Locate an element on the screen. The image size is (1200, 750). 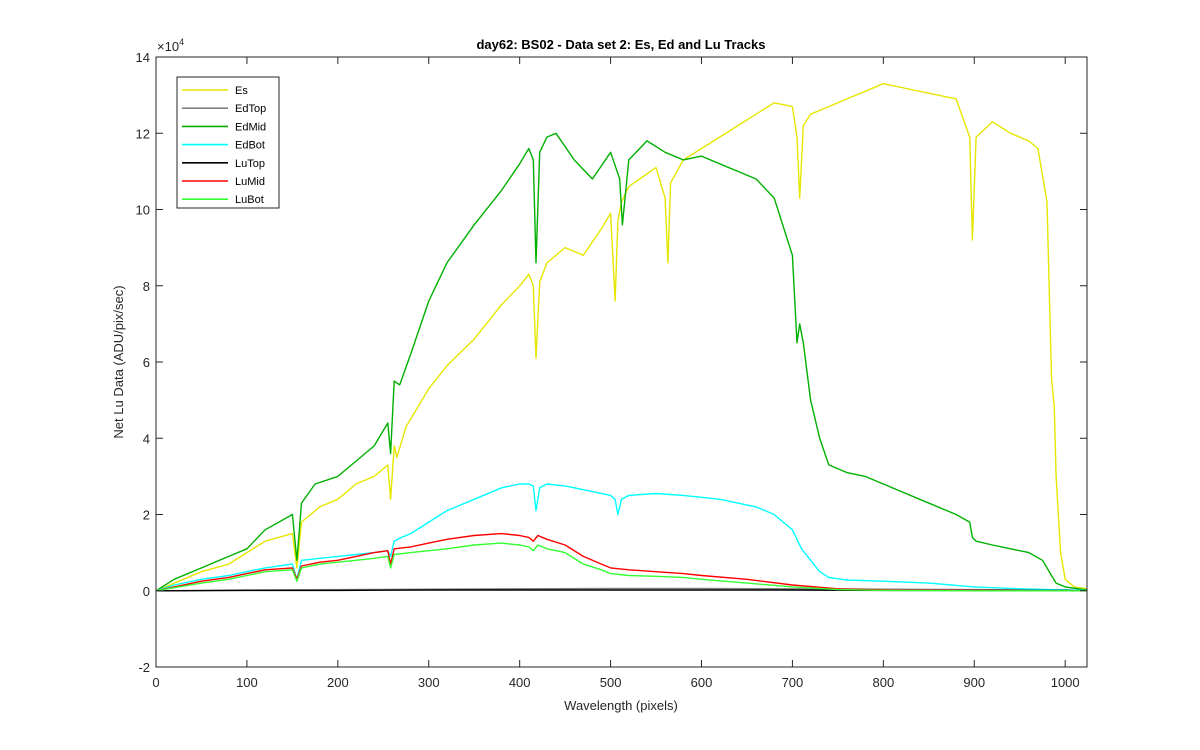
x-axis-title: Wavelength (pixels) is located at coordinates (621, 705).